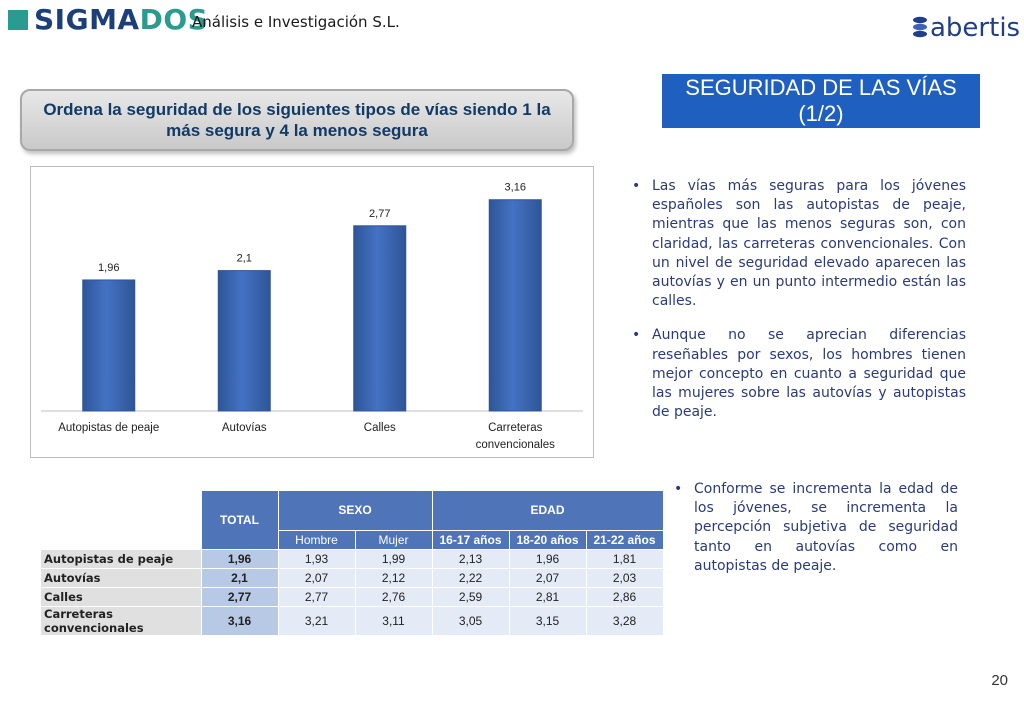 This screenshot has height=709, width=1024. Describe the element at coordinates (624, 578) in the screenshot. I see `table-cell: 2,03` at that location.